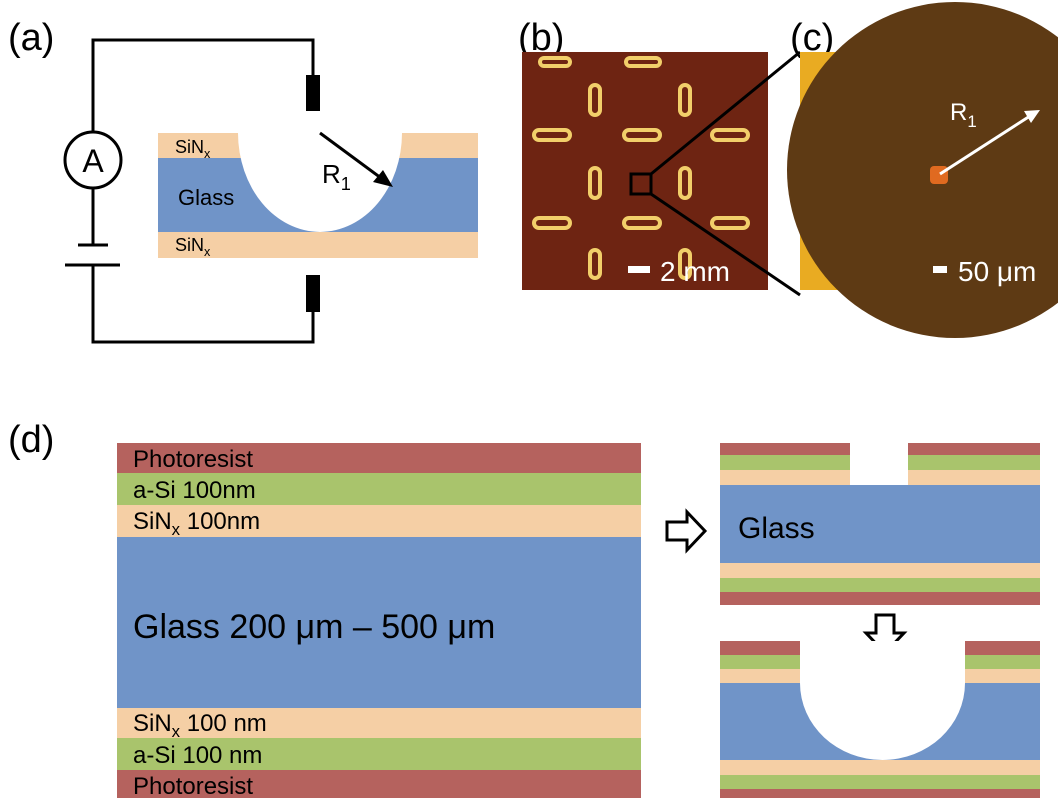 The image size is (1058, 798). What do you see at coordinates (879, 464) in the screenshot?
I see `opening` at bounding box center [879, 464].